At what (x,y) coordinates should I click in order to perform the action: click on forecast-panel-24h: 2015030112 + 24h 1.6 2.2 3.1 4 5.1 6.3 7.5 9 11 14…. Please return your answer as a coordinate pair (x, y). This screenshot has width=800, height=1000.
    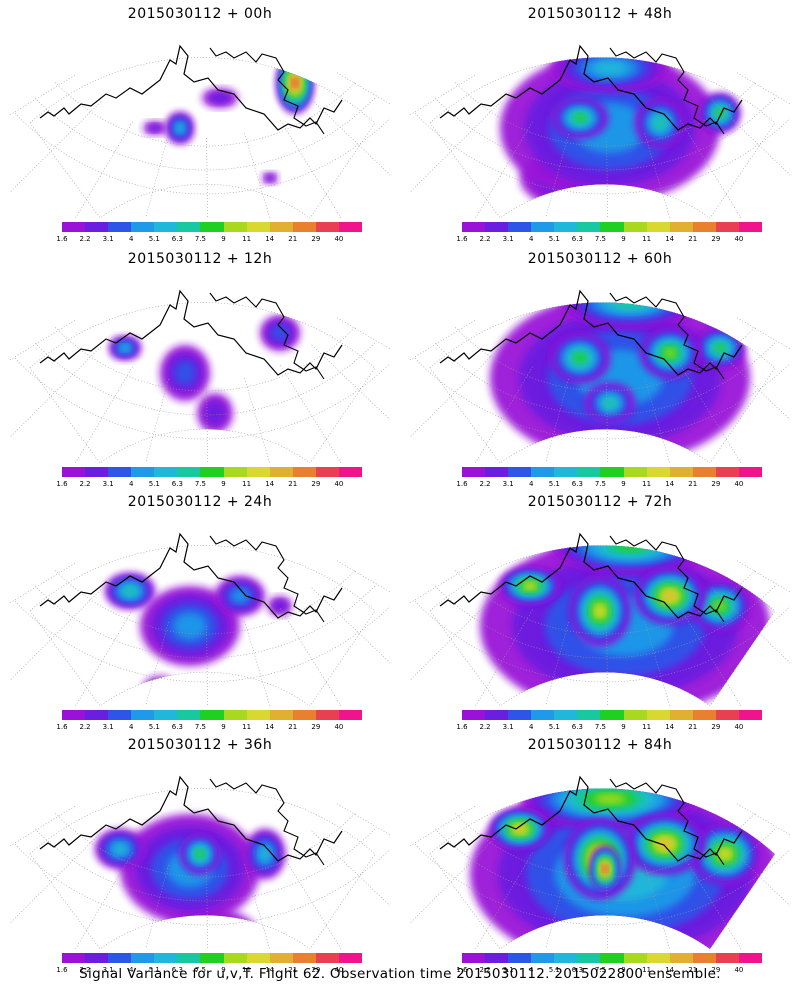
    Looking at the image, I should click on (200, 610).